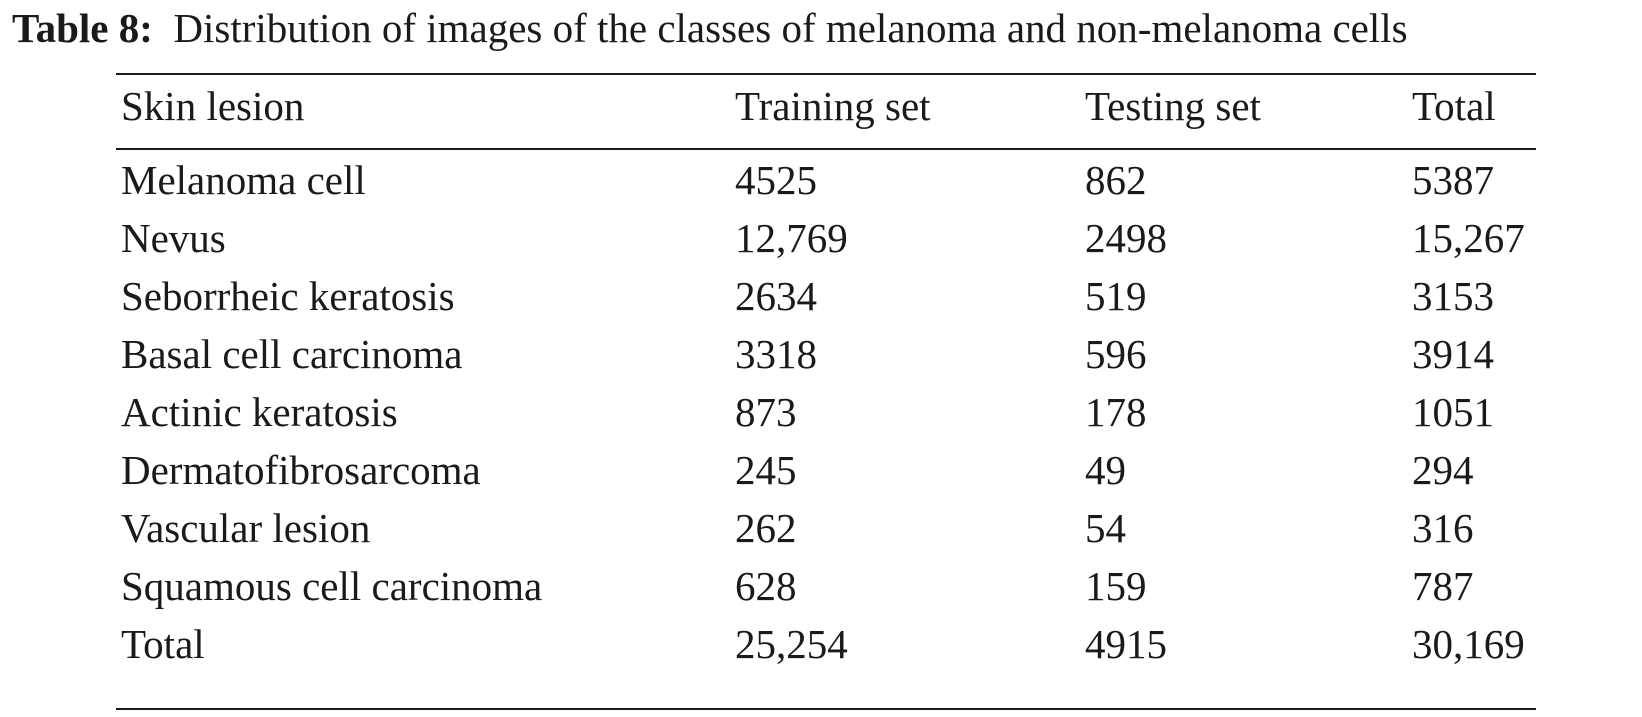 This screenshot has height=717, width=1642. What do you see at coordinates (1468, 238) in the screenshot?
I see `cell-total: 15,267` at bounding box center [1468, 238].